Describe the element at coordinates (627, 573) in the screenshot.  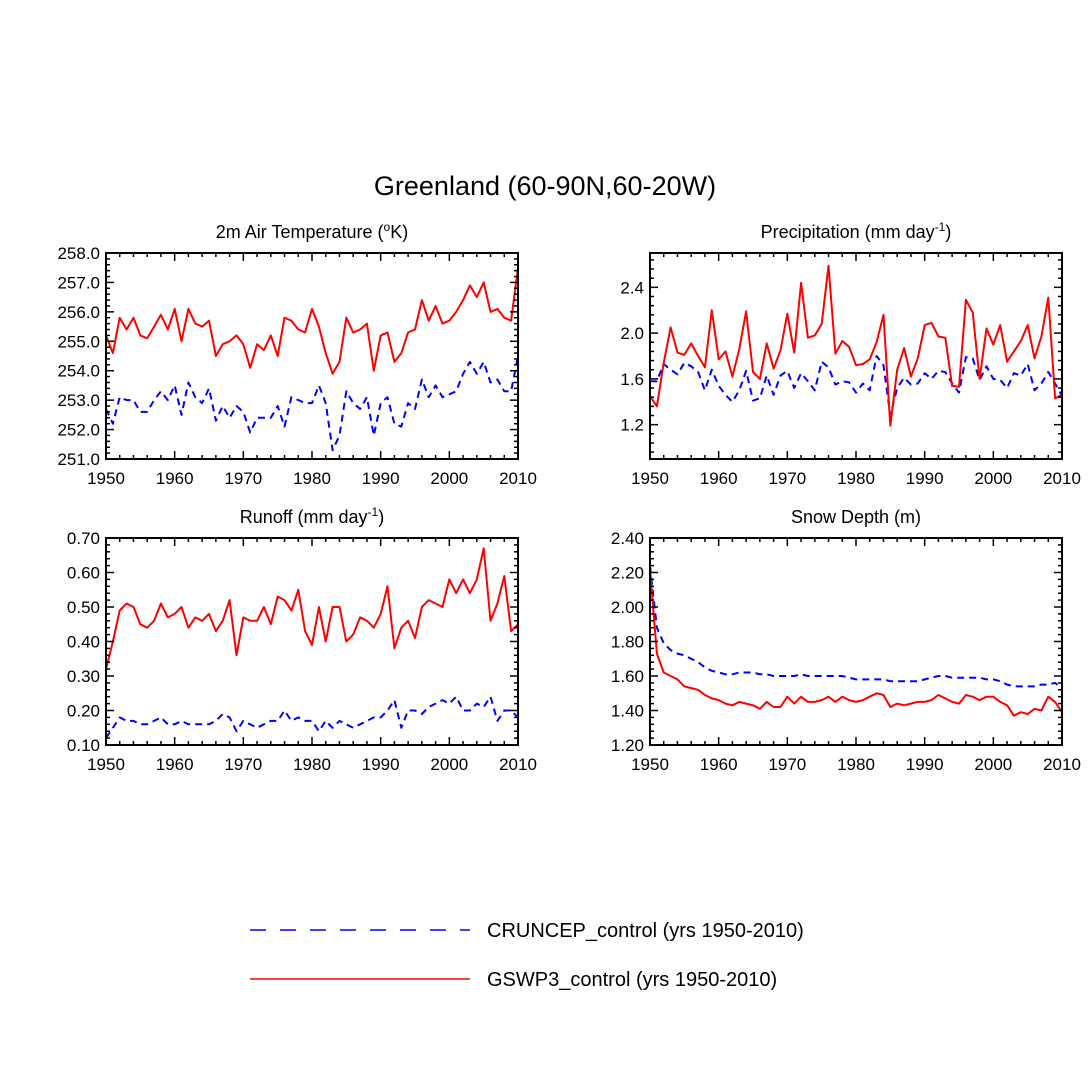
I see `y-tick-label: 2.20` at that location.